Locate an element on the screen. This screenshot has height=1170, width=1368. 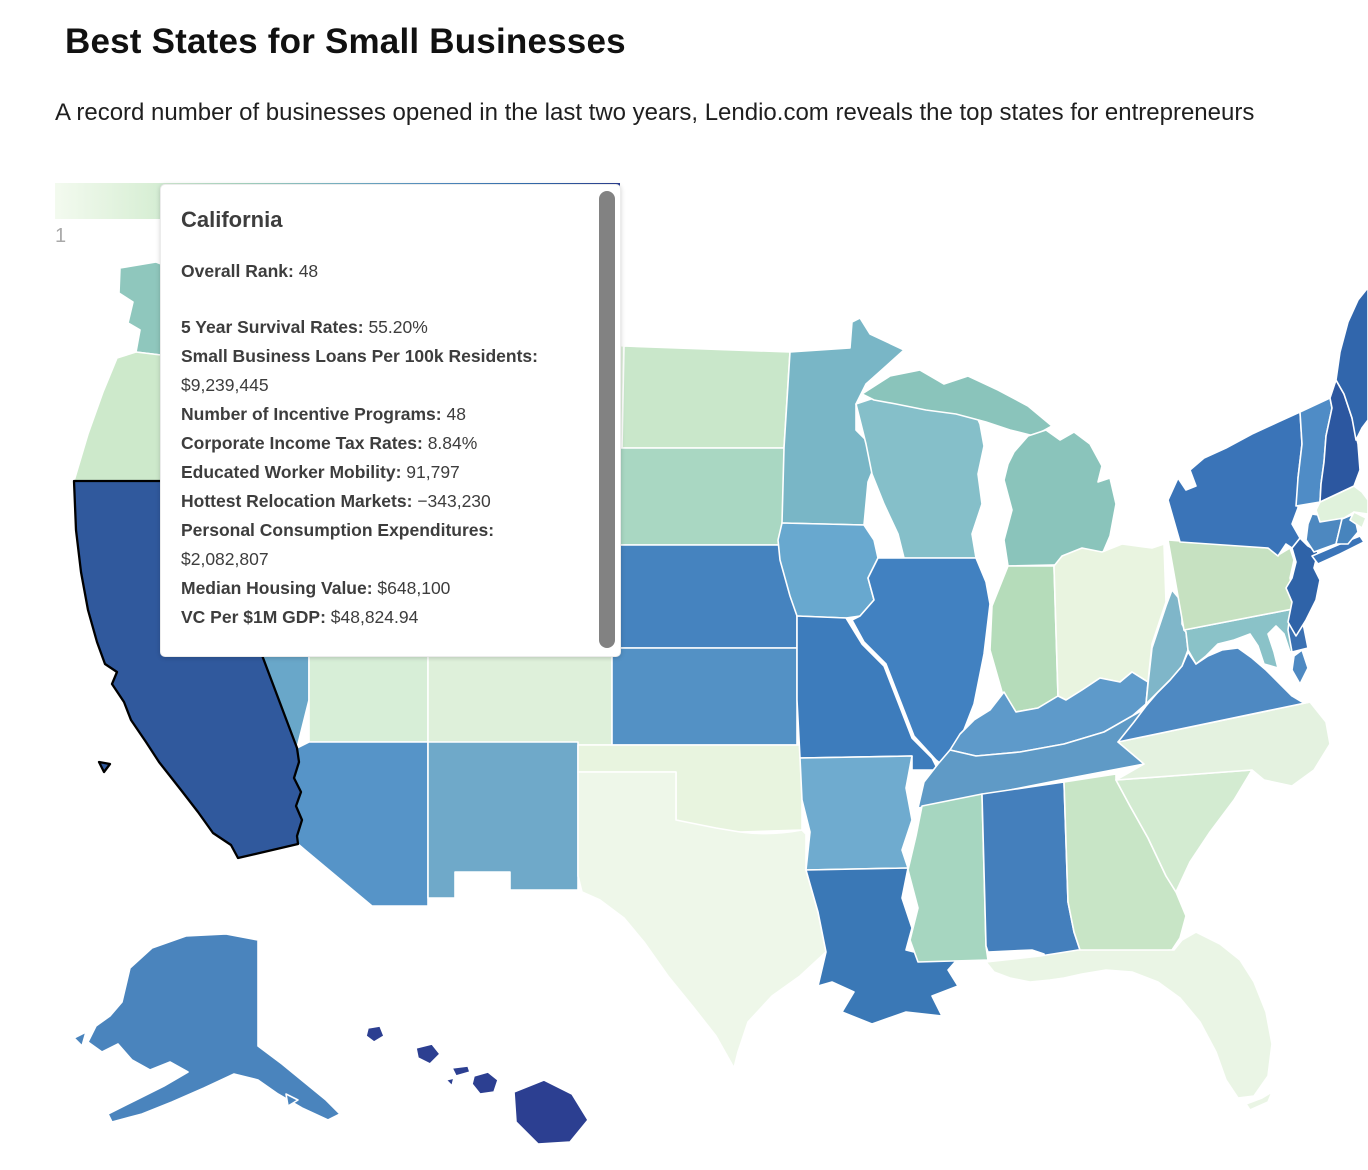
state-florida is located at coordinates (1129, 1021).